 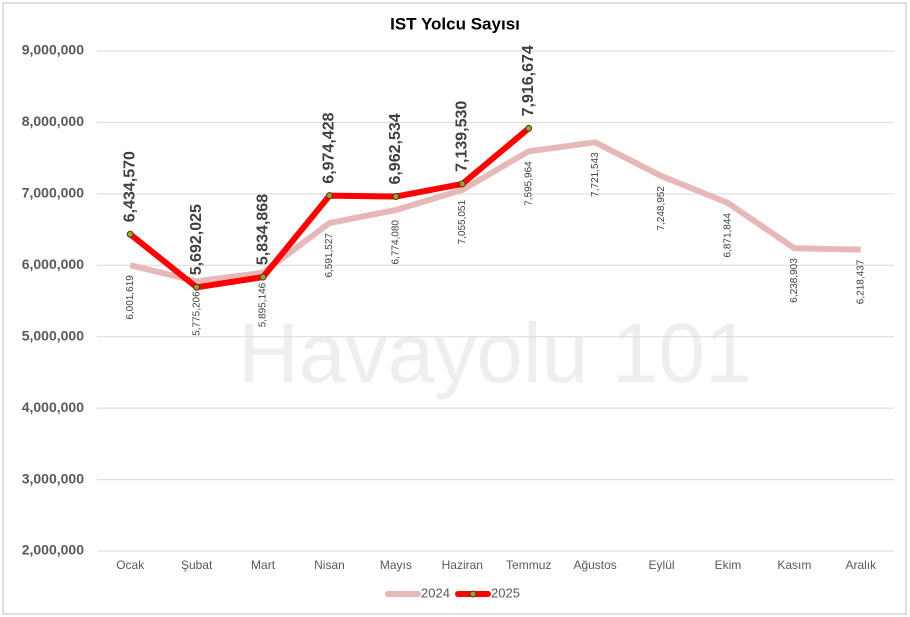 What do you see at coordinates (53, 121) in the screenshot?
I see `y-tick-label: 8,000,000` at bounding box center [53, 121].